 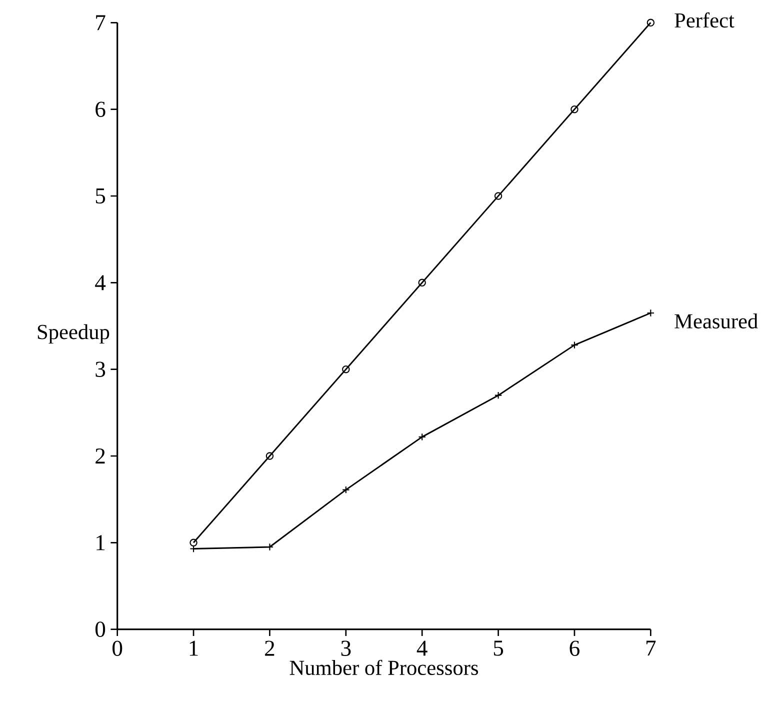 What do you see at coordinates (117, 648) in the screenshot?
I see `x-tick-label: 0` at bounding box center [117, 648].